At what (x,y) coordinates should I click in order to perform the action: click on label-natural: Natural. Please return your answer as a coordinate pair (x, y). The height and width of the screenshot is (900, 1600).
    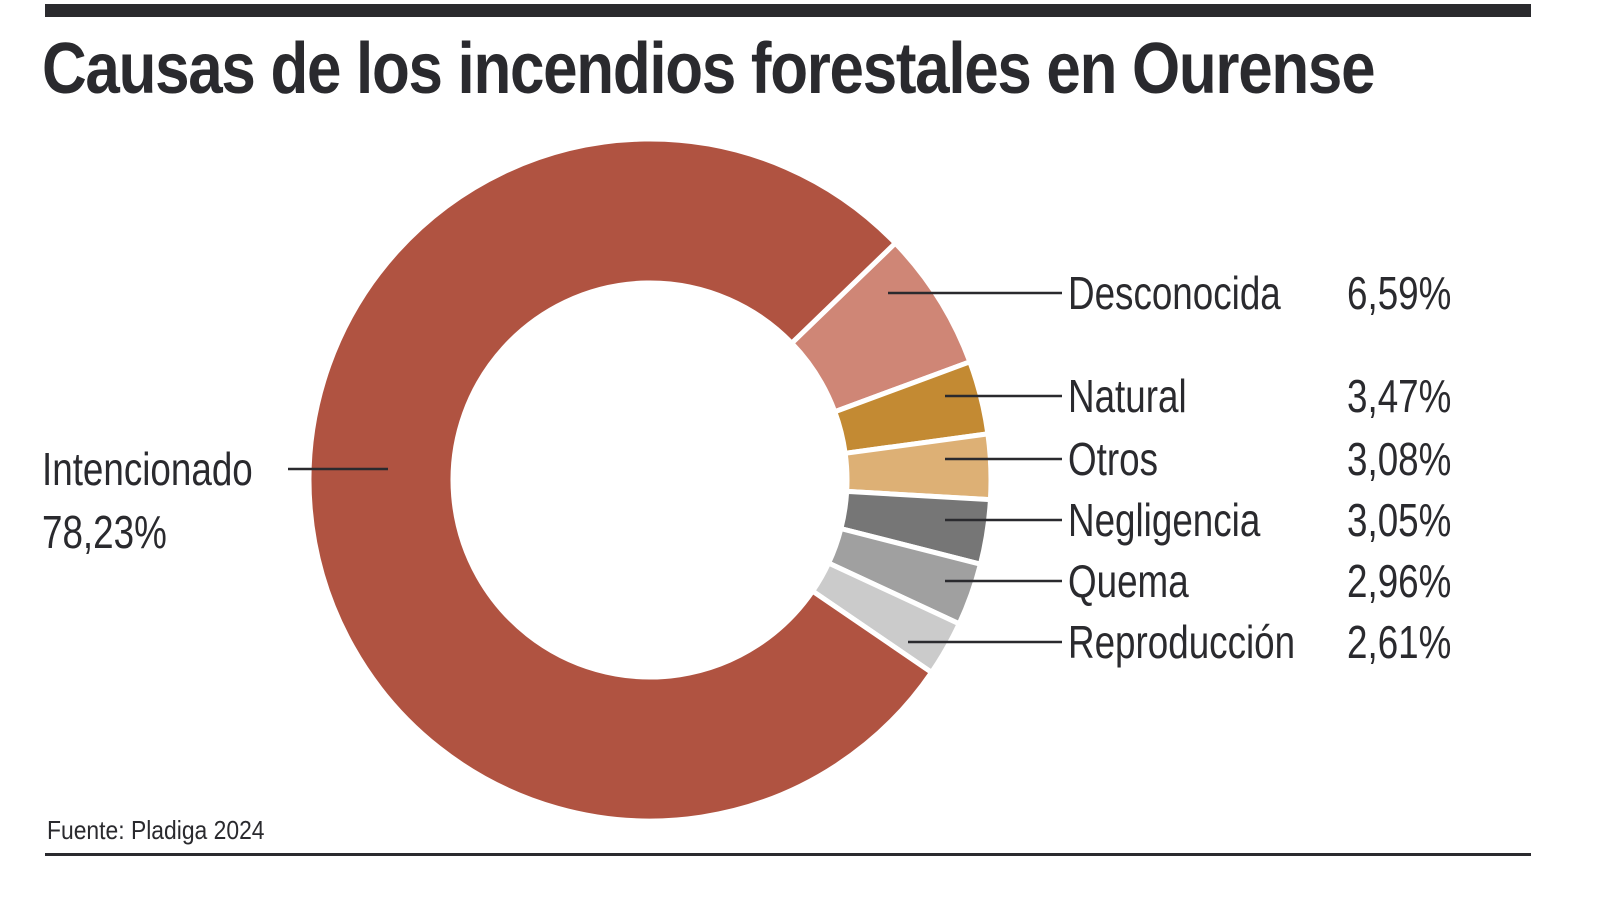
    Looking at the image, I should click on (1127, 396).